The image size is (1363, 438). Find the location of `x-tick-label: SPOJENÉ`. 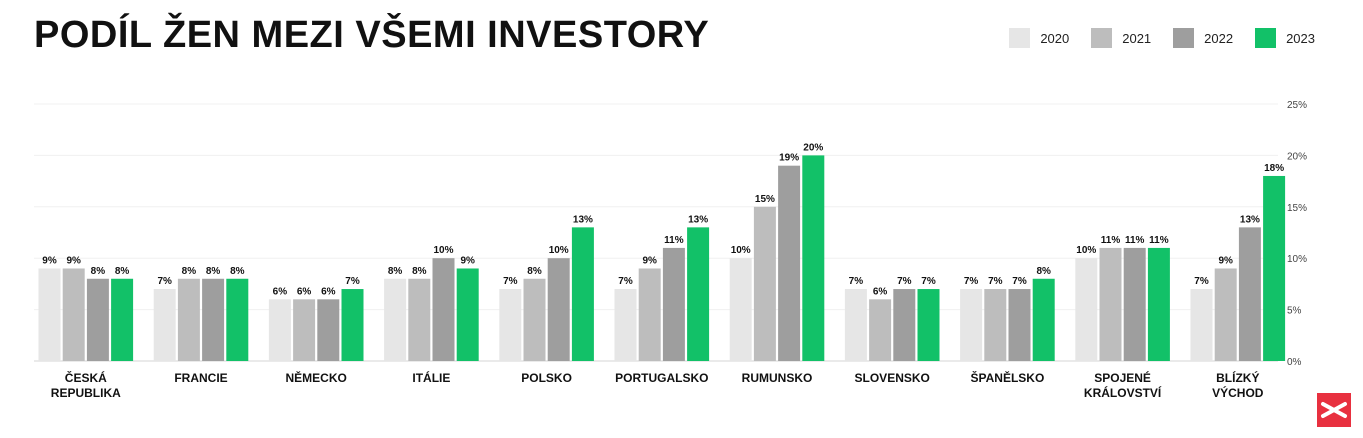

x-tick-label: SPOJENÉ is located at coordinates (1122, 377).